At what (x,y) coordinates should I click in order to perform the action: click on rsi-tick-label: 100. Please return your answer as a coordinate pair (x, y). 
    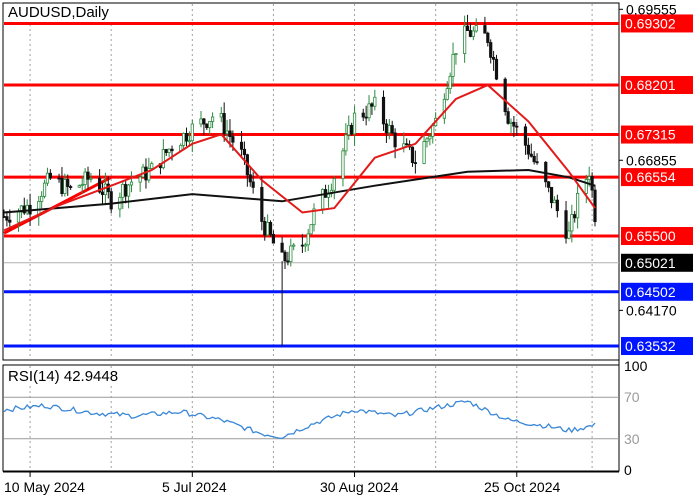
    Looking at the image, I should click on (636, 366).